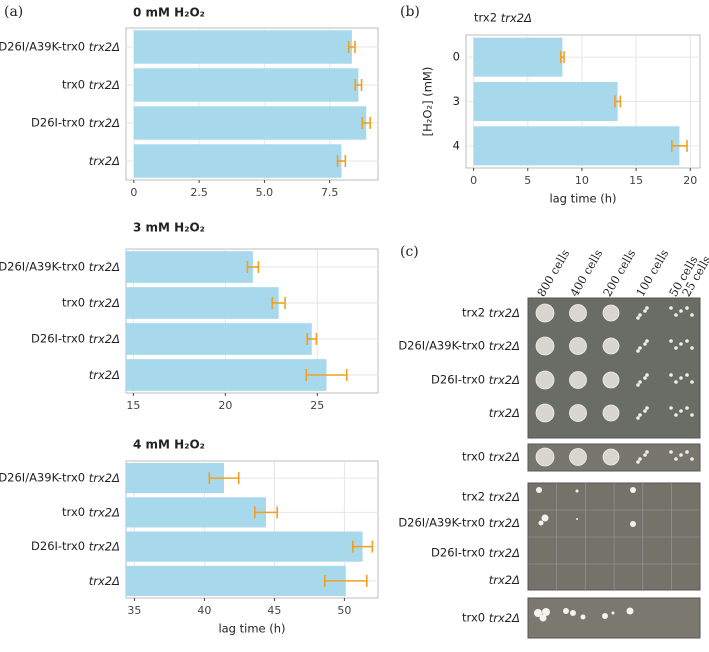  What do you see at coordinates (169, 228) in the screenshot?
I see `chart-title: 3 mM H₂O₂` at bounding box center [169, 228].